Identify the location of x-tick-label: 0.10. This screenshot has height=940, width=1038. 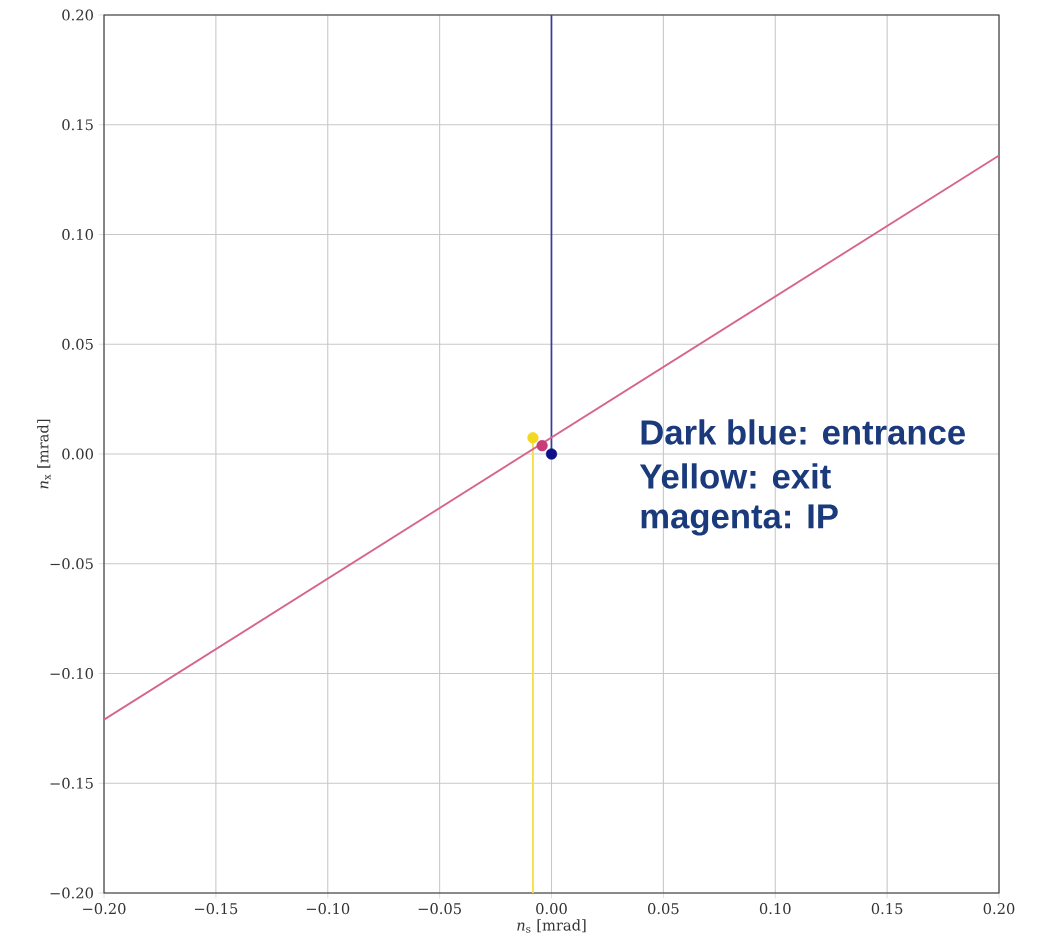
(775, 909).